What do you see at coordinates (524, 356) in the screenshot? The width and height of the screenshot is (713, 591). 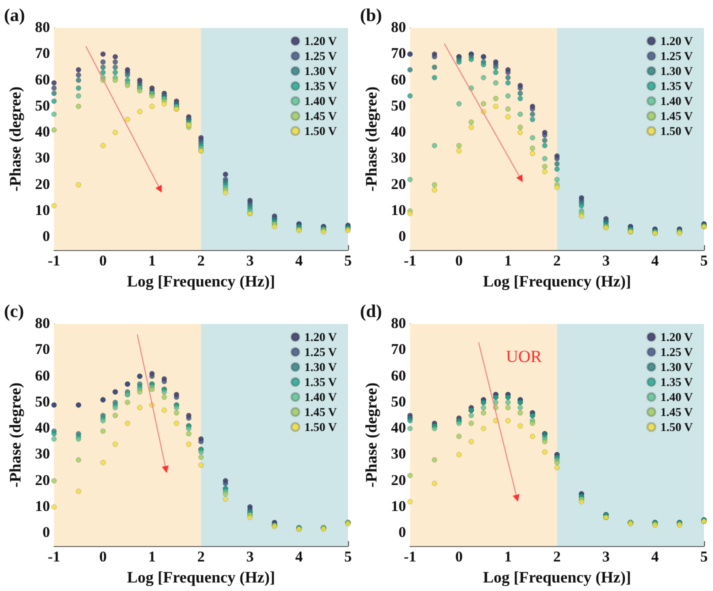 I see `annotation: UOR` at bounding box center [524, 356].